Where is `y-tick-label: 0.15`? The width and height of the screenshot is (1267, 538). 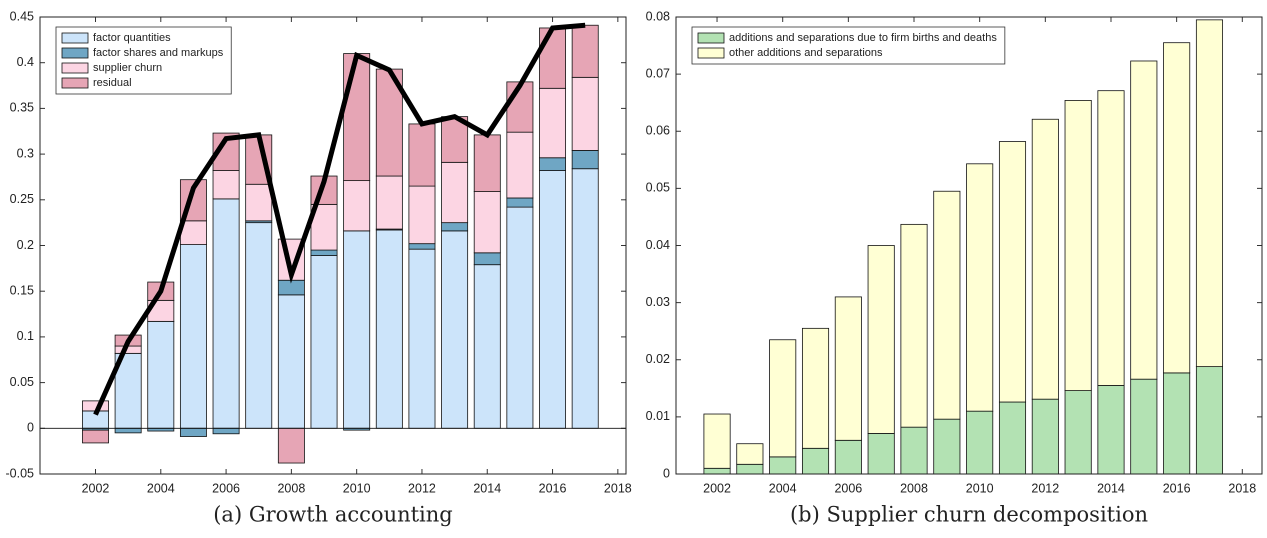 y-tick-label: 0.15 is located at coordinates (22, 290).